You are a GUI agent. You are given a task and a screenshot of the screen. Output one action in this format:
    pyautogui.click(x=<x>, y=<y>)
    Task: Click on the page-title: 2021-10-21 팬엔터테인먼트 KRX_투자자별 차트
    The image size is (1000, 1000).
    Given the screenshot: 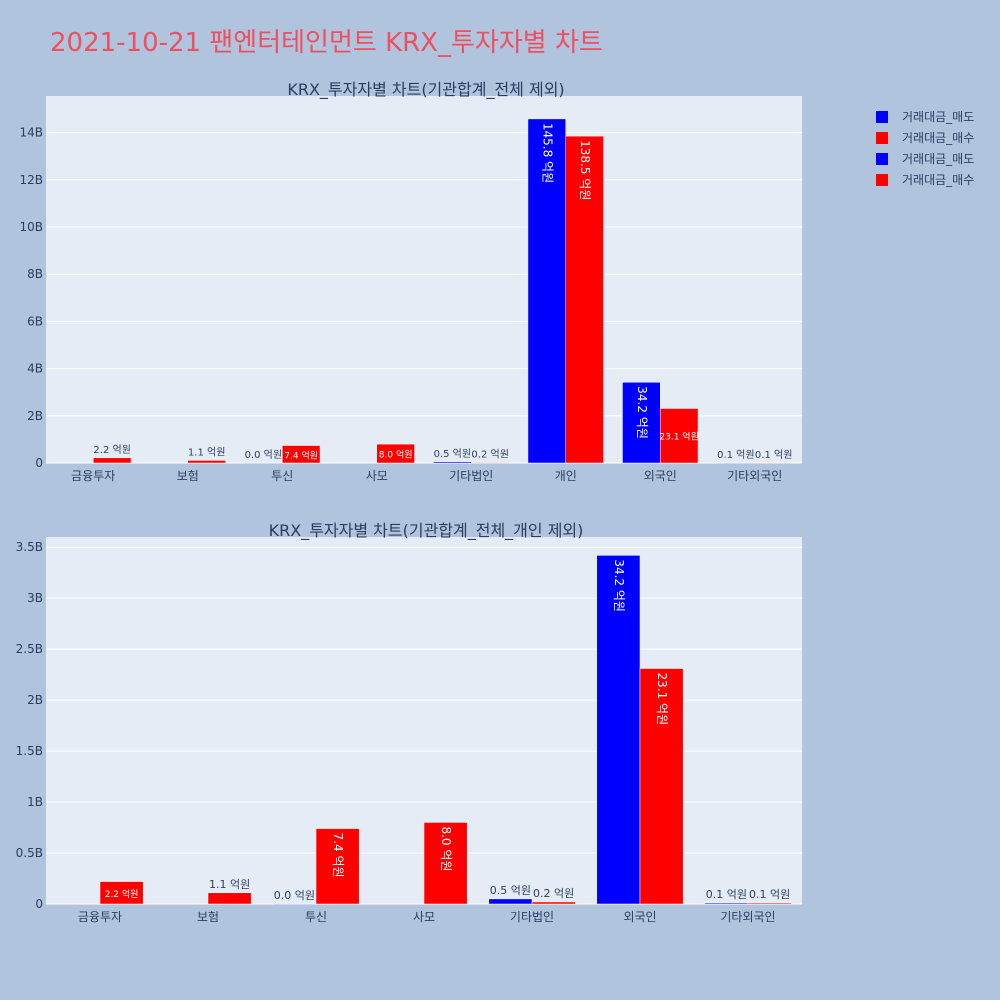 What is the action you would take?
    pyautogui.click(x=326, y=43)
    